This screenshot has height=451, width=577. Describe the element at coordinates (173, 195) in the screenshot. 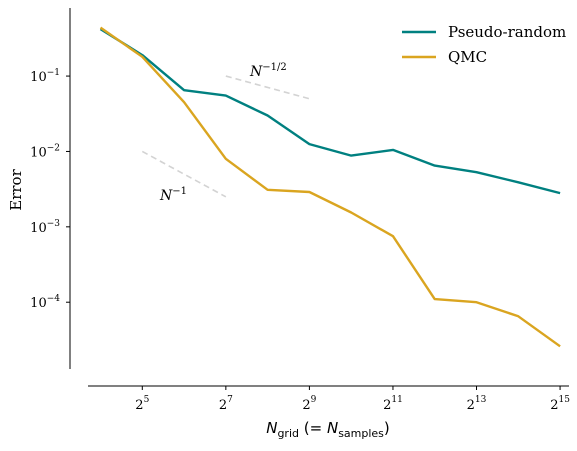

I see `reference-line-label: N−1` at that location.